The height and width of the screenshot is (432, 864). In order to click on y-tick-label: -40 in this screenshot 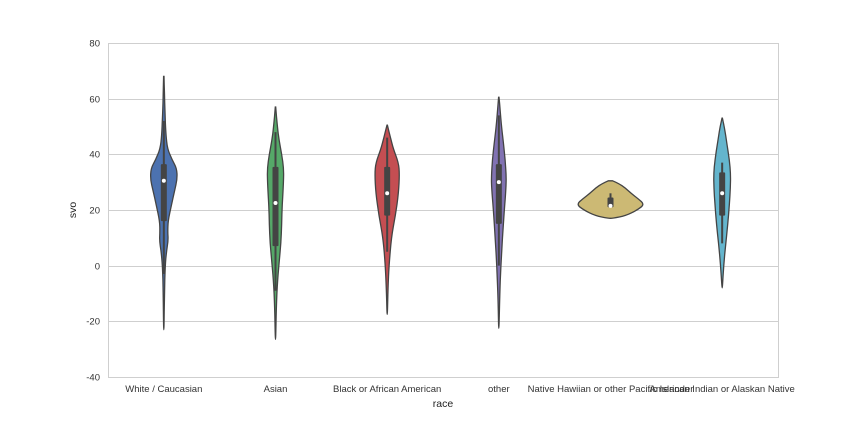, I will do `click(93, 378)`.